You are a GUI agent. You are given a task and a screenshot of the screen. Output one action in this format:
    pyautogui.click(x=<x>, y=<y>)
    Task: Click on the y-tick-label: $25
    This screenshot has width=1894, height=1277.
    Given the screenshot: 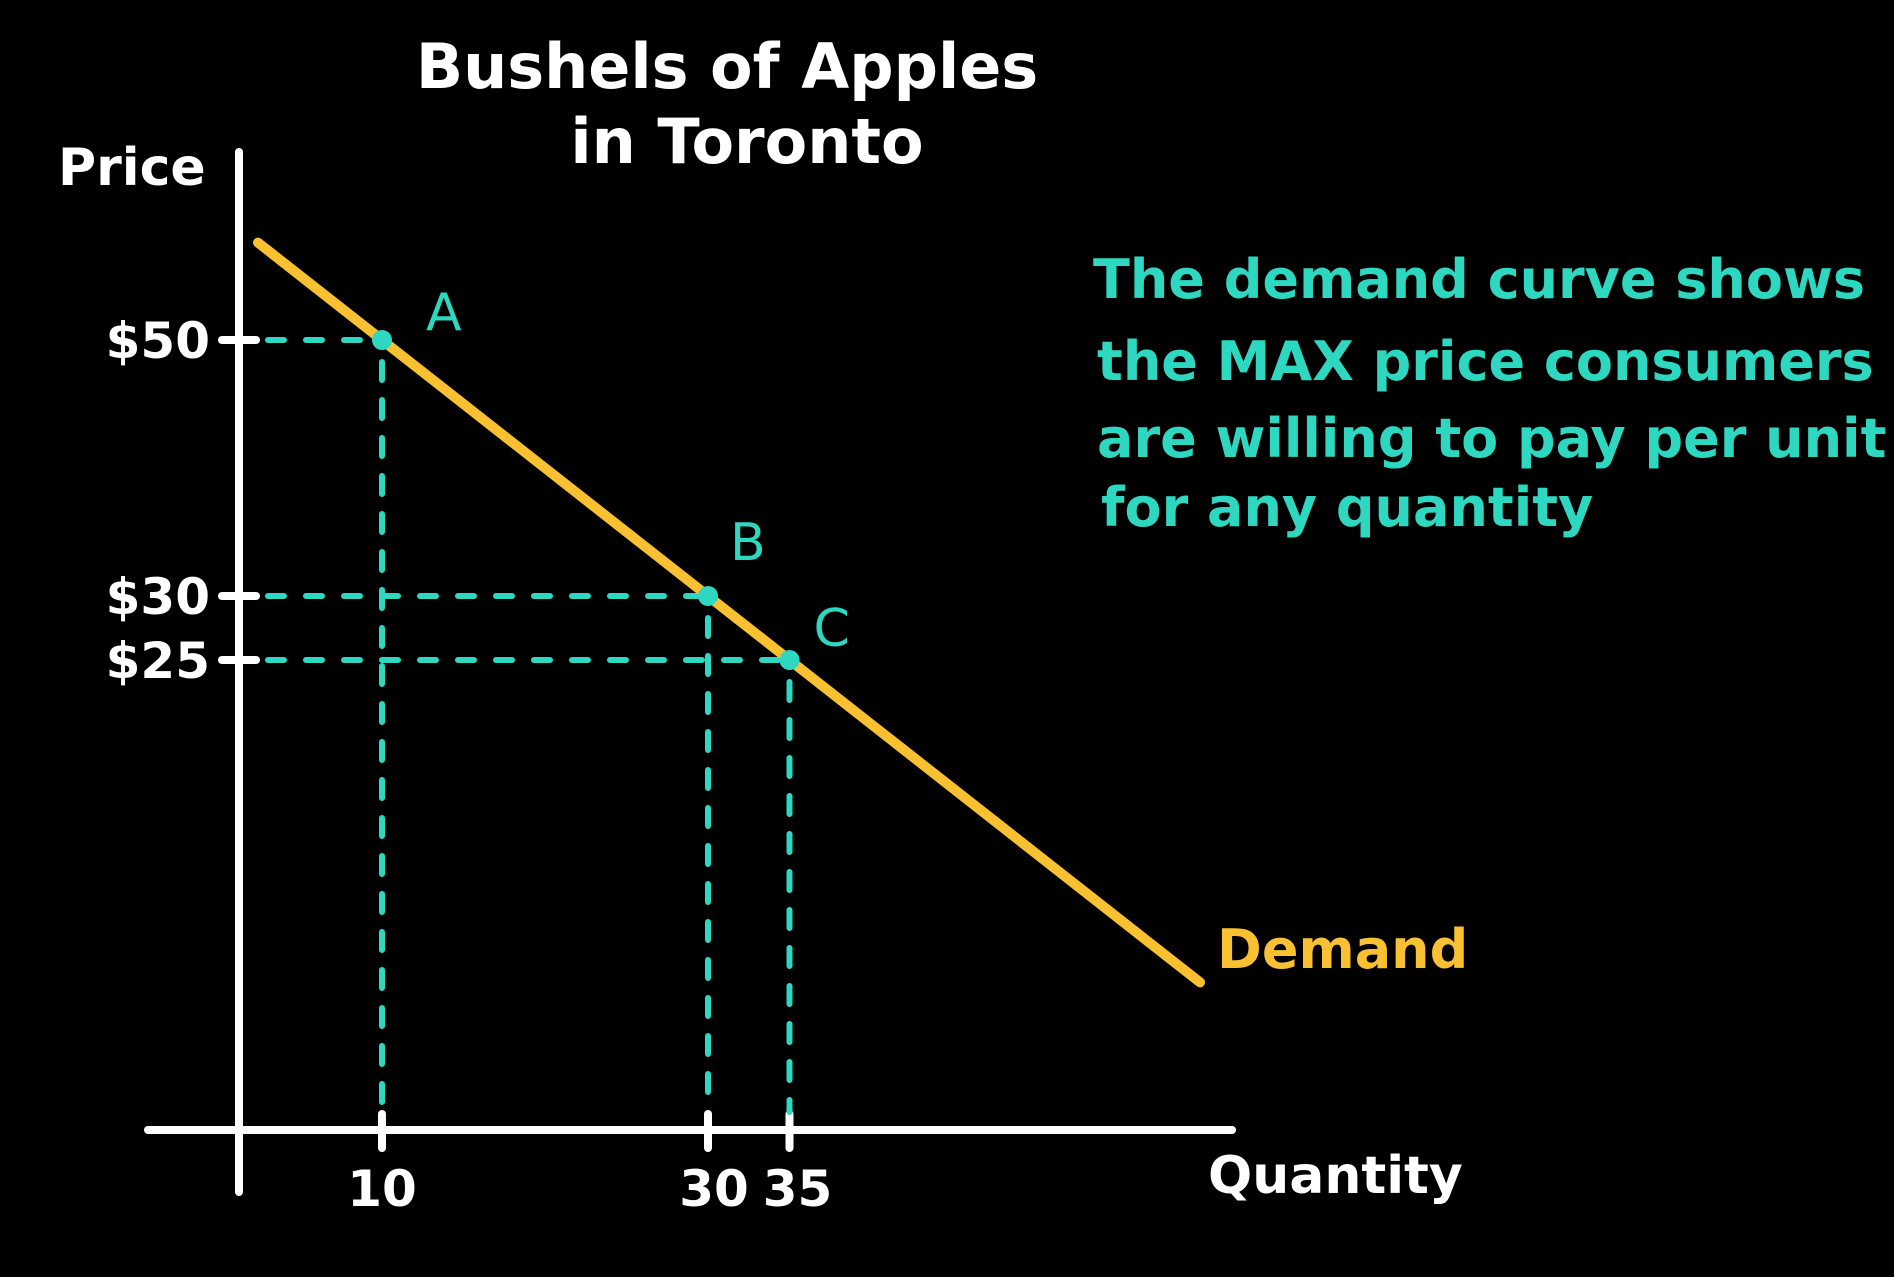 What is the action you would take?
    pyautogui.click(x=158, y=661)
    